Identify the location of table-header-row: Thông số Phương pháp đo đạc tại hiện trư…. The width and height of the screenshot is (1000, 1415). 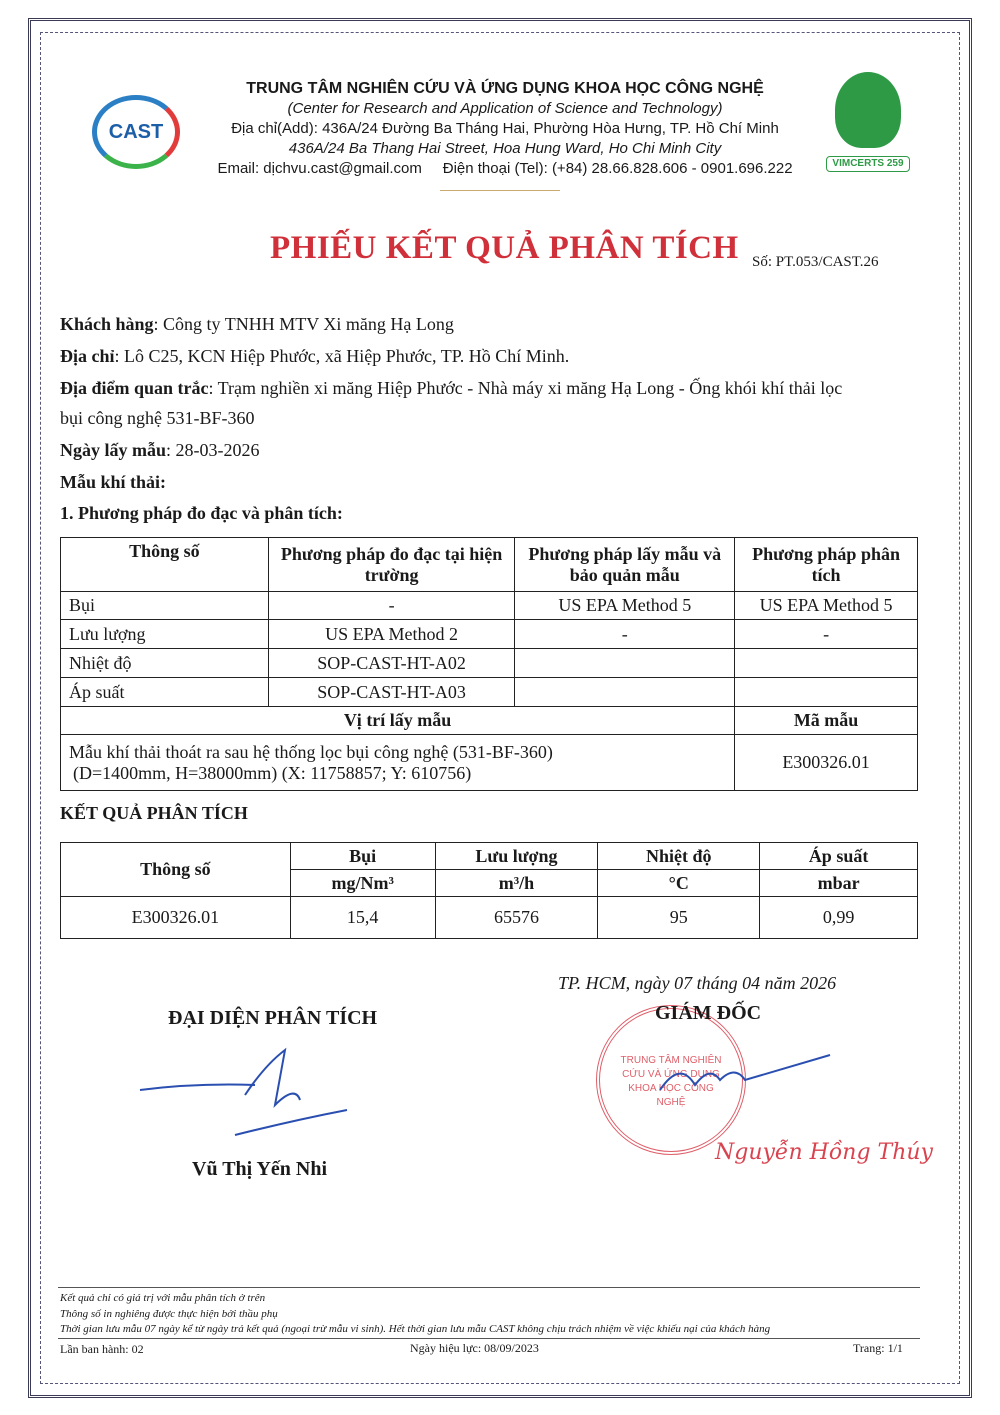
(489, 564).